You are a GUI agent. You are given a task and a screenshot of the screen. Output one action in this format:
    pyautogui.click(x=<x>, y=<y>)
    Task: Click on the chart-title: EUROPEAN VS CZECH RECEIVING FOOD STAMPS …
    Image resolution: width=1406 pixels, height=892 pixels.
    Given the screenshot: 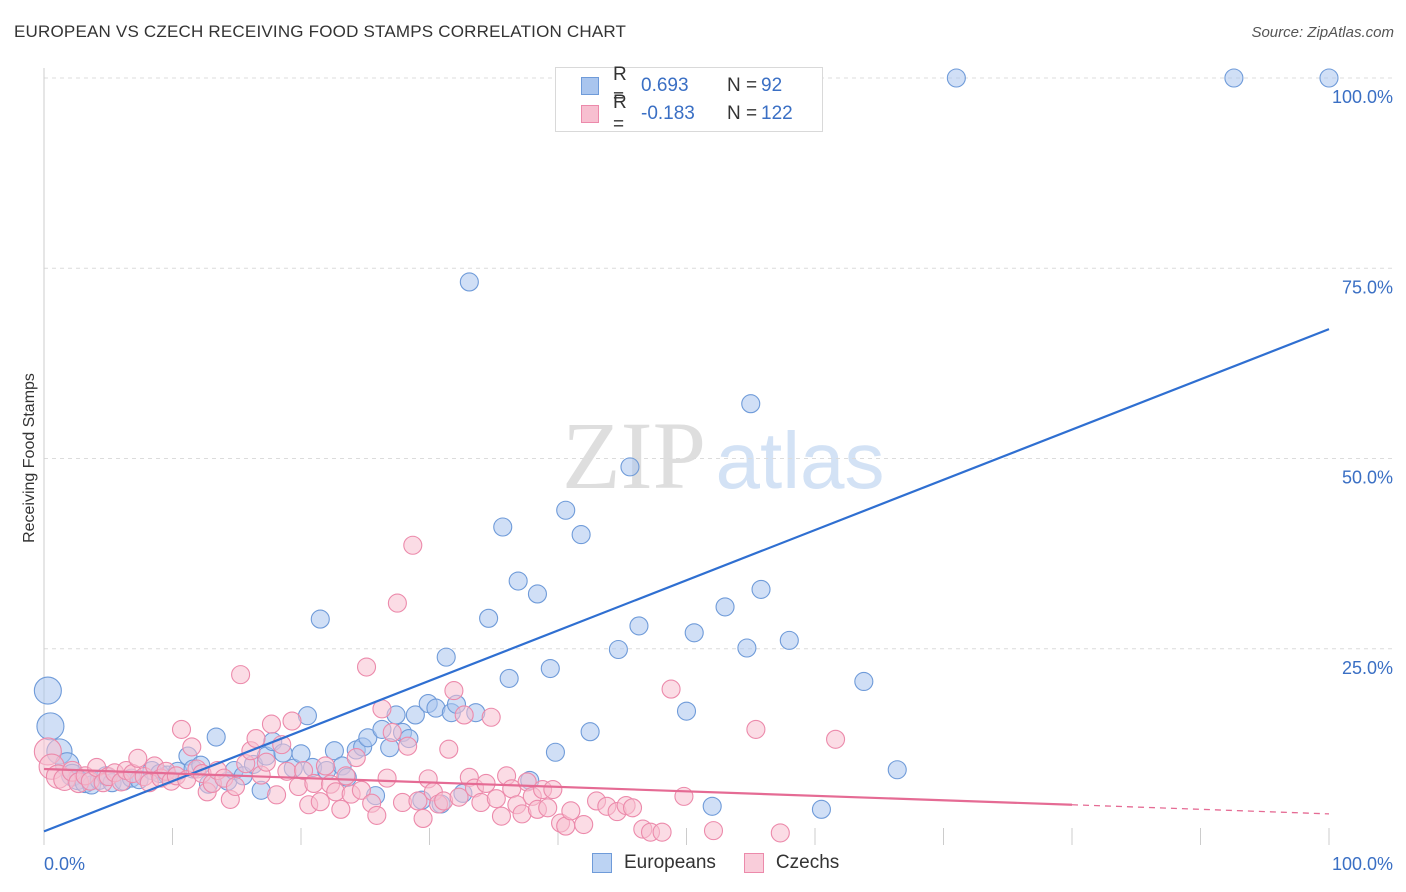 What is the action you would take?
    pyautogui.click(x=320, y=31)
    